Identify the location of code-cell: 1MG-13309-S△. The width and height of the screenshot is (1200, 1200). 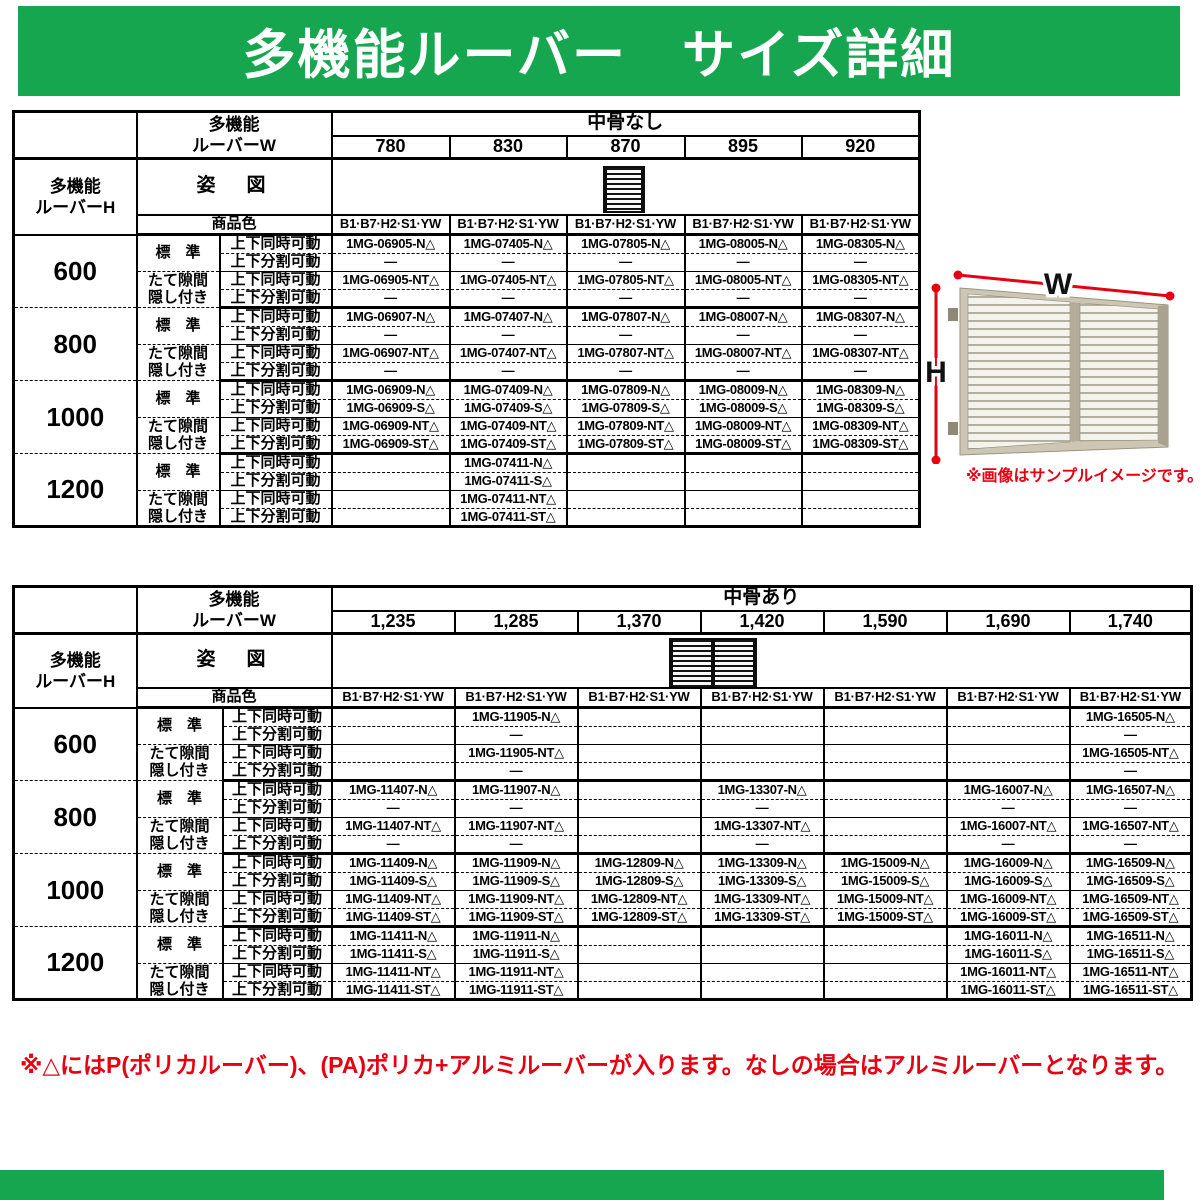
(762, 881).